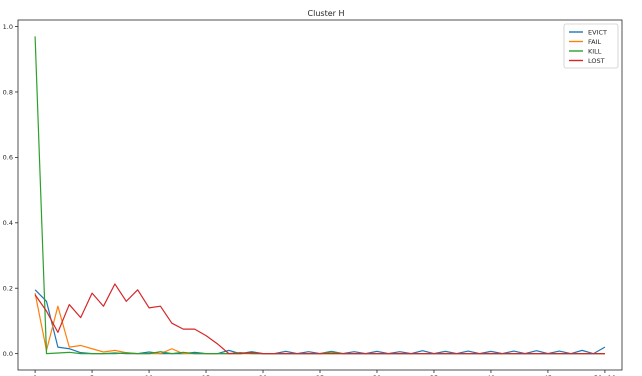  Describe the element at coordinates (491, 375) in the screenshot. I see `x-tick-label: 40` at that location.